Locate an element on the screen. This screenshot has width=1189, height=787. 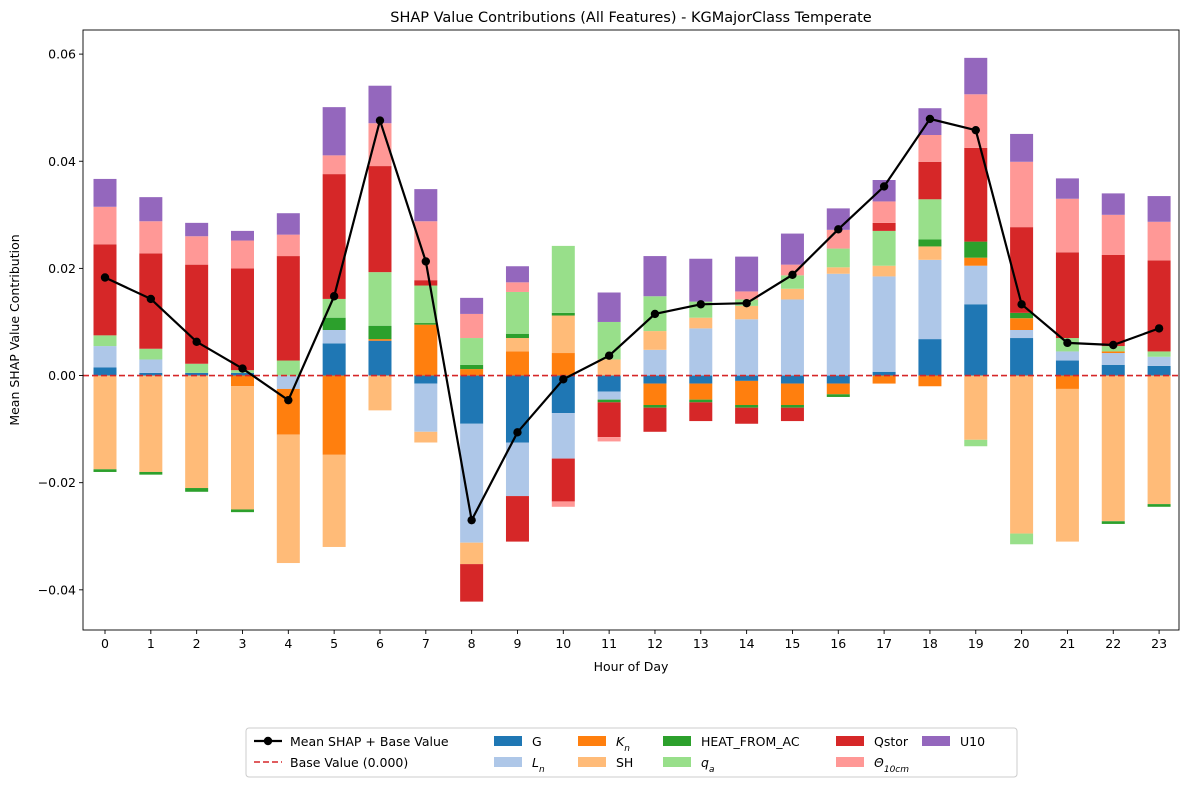
legend-mean-marker is located at coordinates (268, 741).